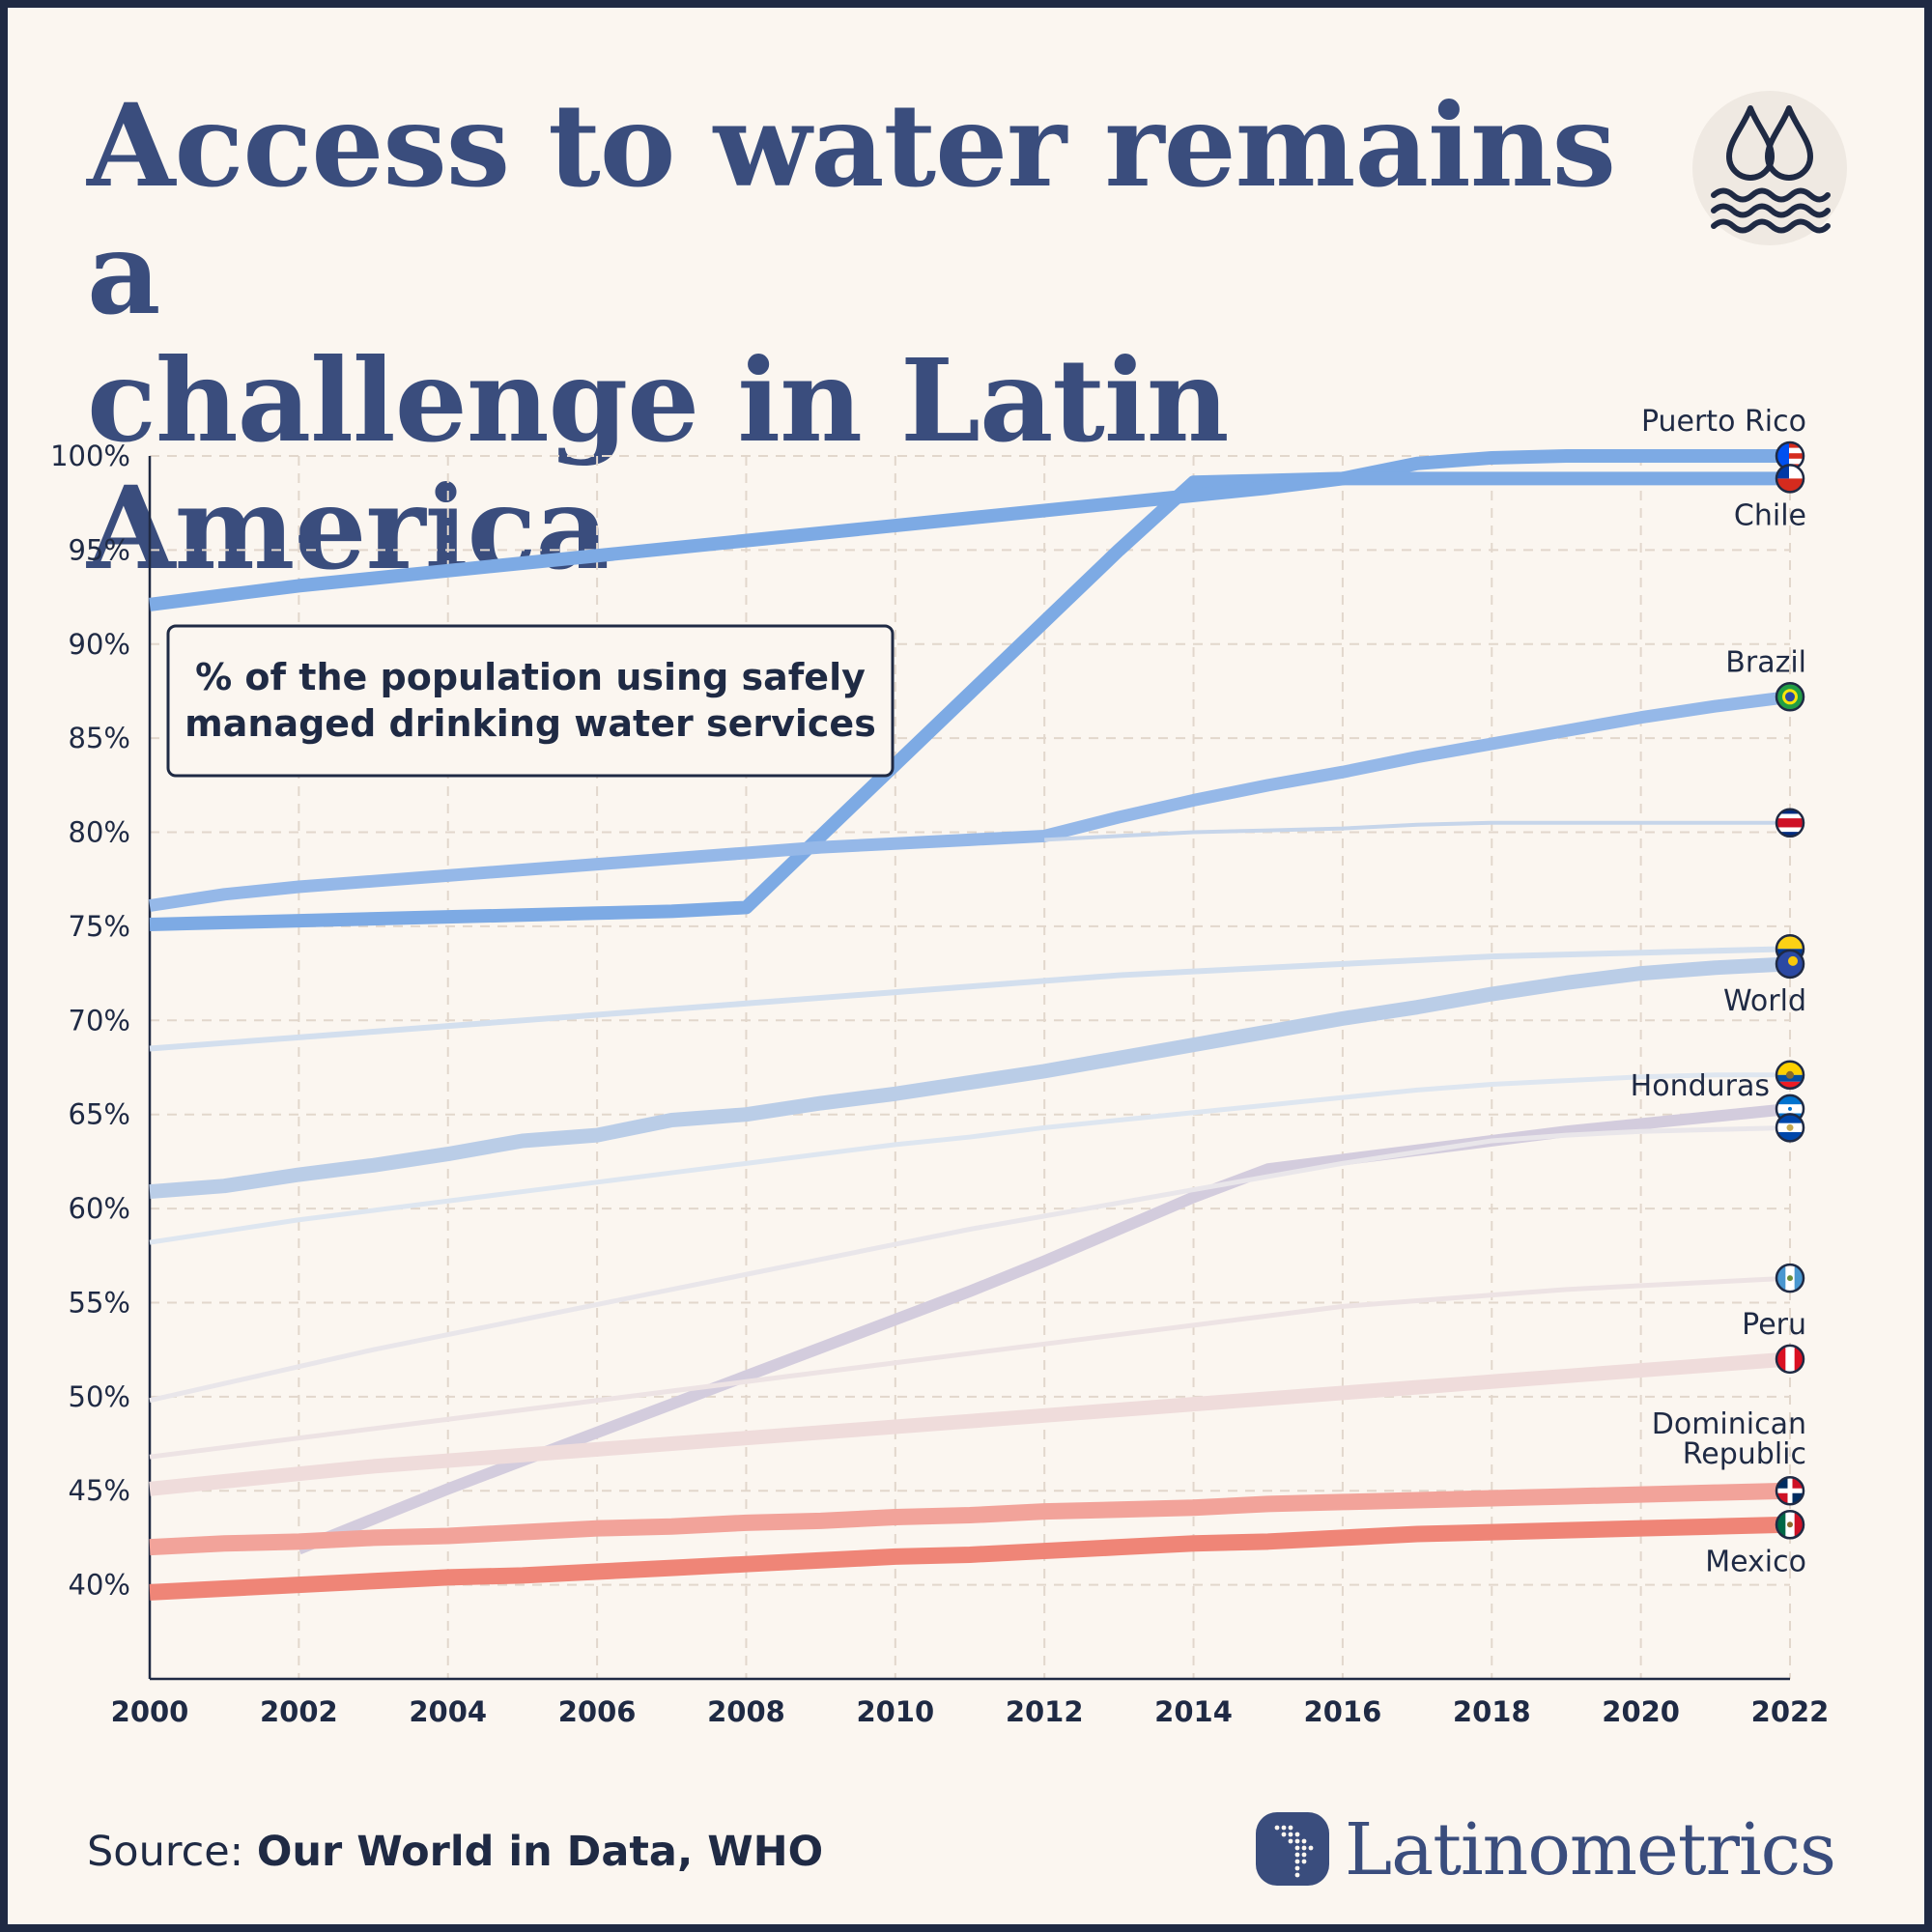 The image size is (1932, 1932). What do you see at coordinates (1729, 1439) in the screenshot?
I see `series-label-dominican-republic: Dominican Republic` at bounding box center [1729, 1439].